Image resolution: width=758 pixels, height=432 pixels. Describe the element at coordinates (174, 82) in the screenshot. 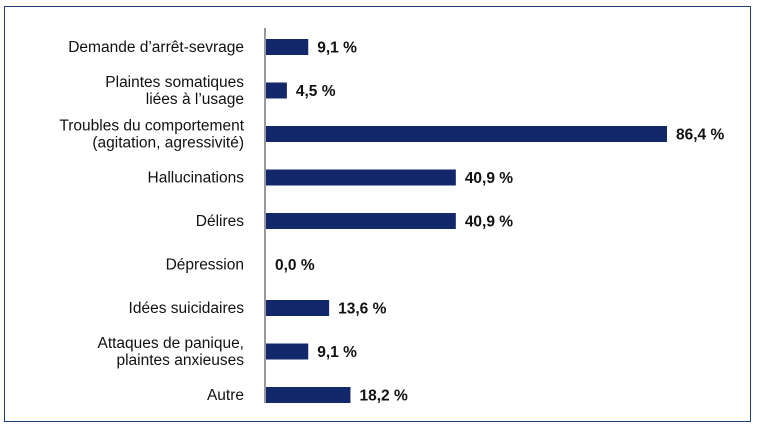

I see `category-label-line: Plaintes somatiques` at that location.